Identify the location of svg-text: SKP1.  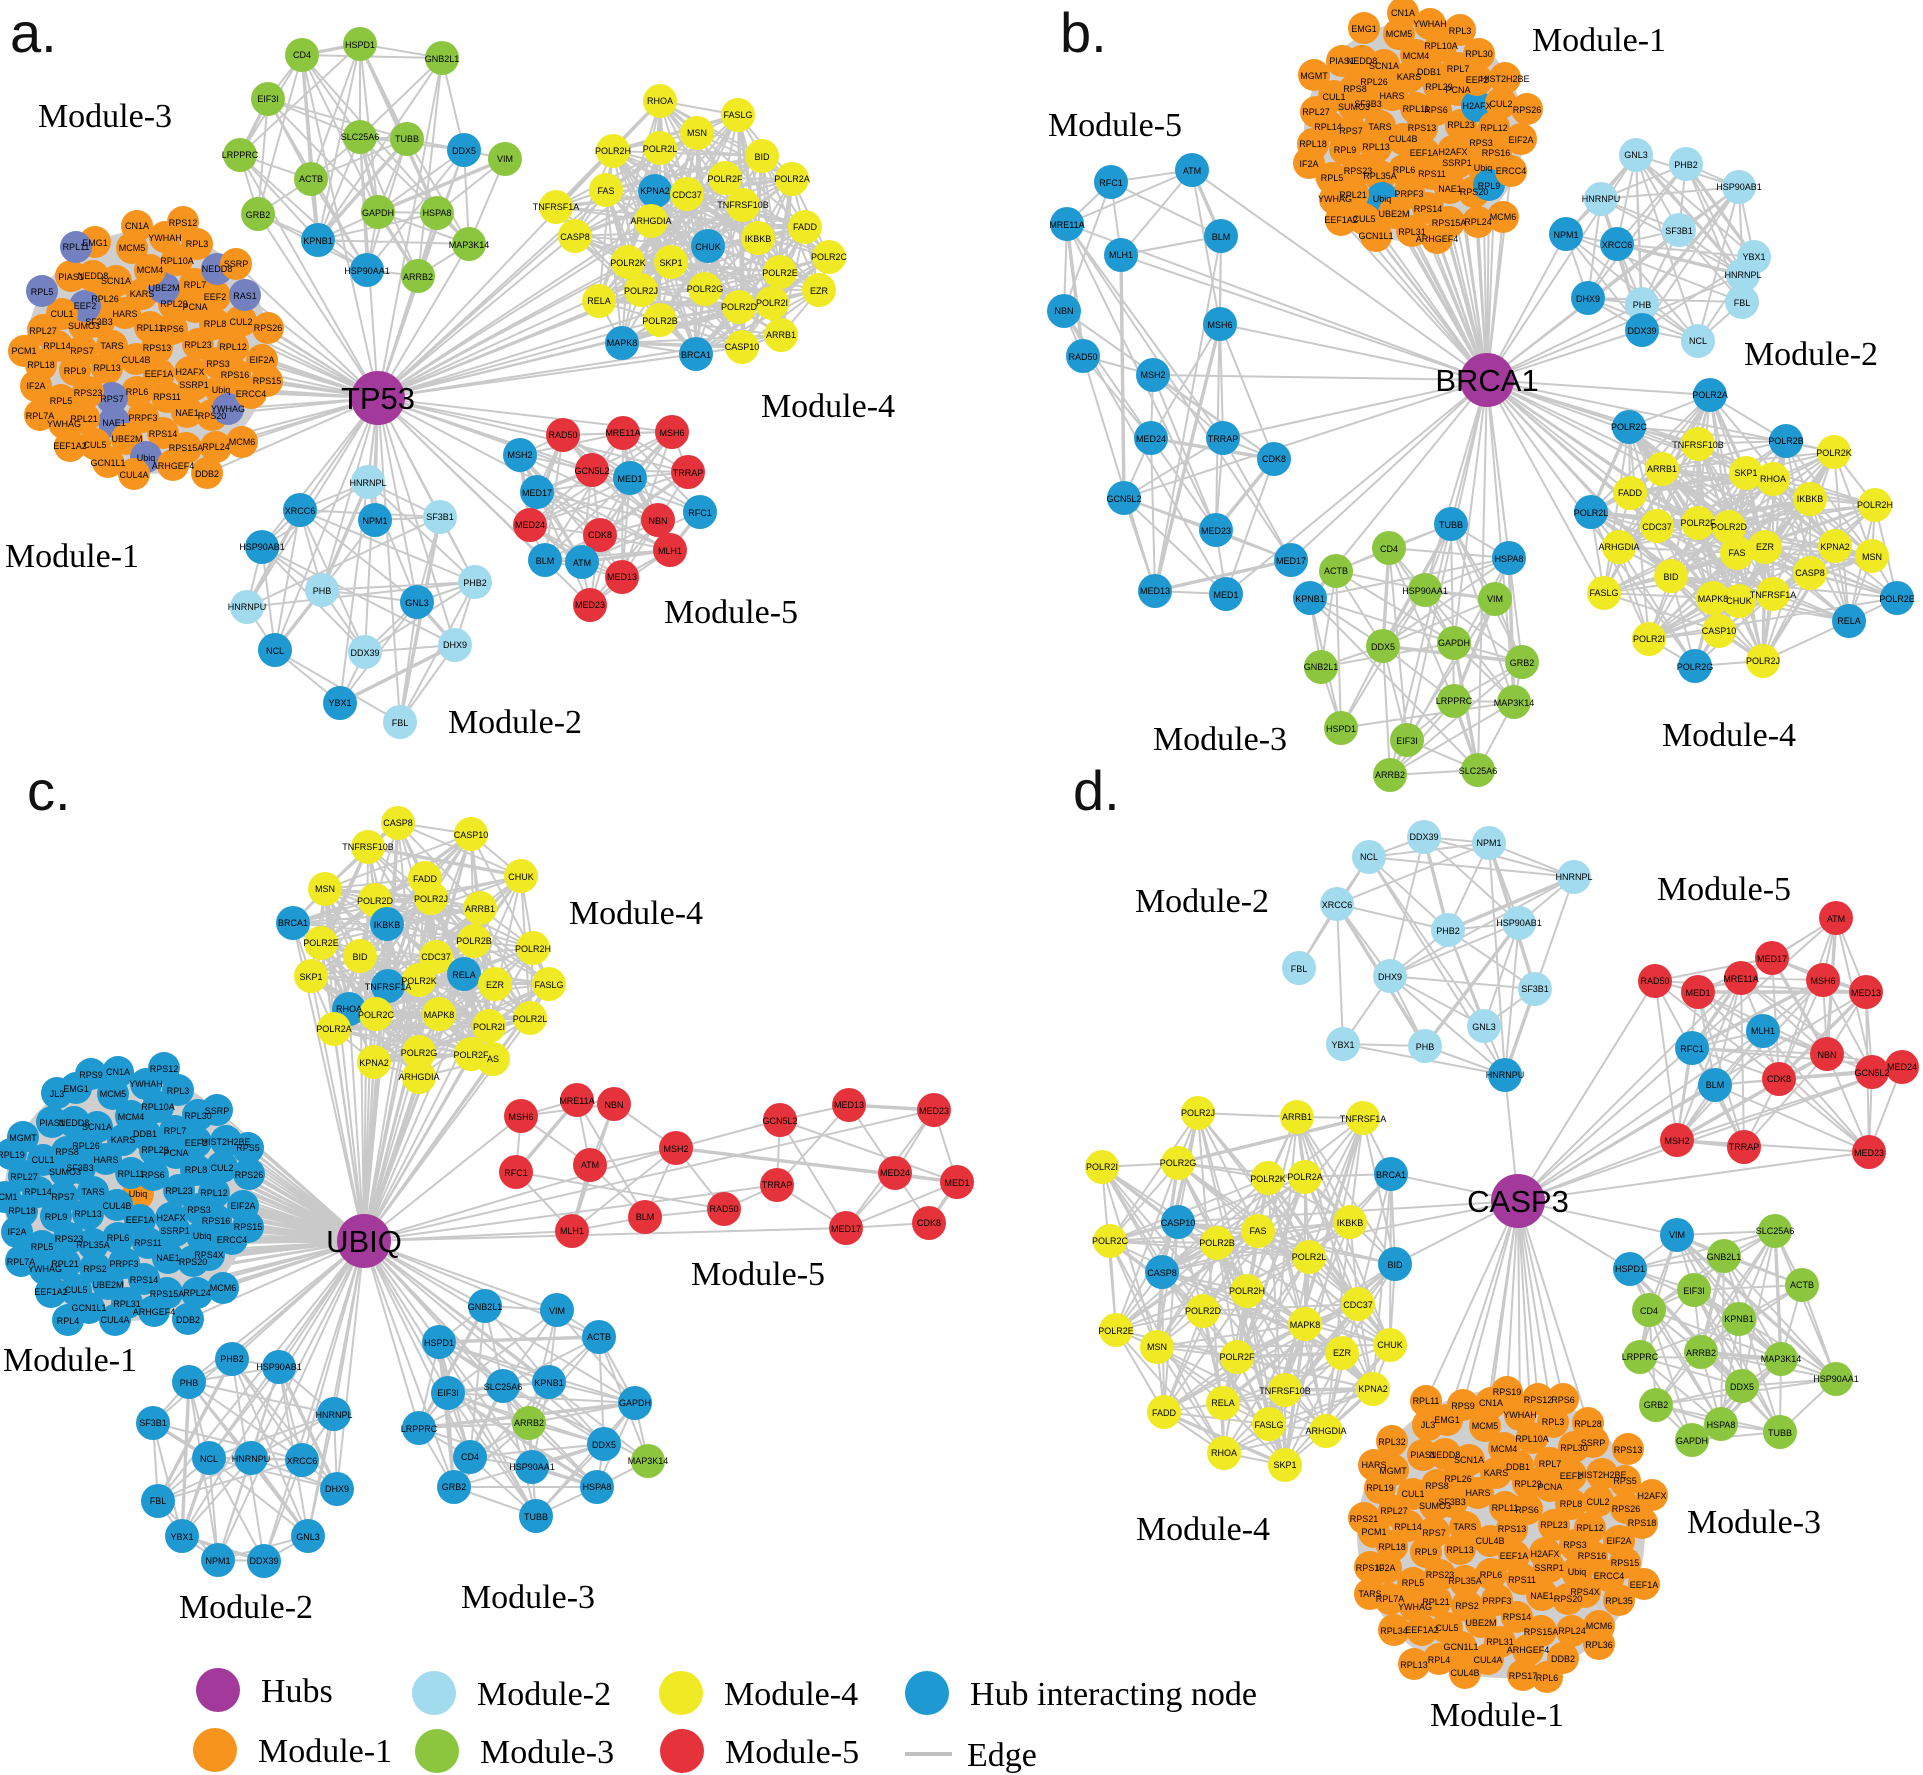
(670, 263).